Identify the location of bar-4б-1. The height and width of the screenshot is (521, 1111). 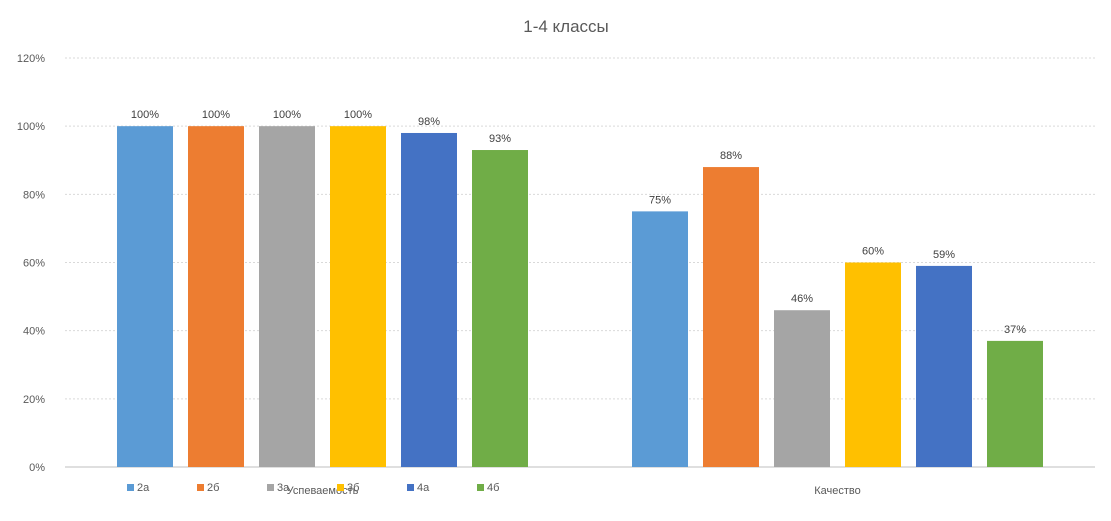
(500, 308).